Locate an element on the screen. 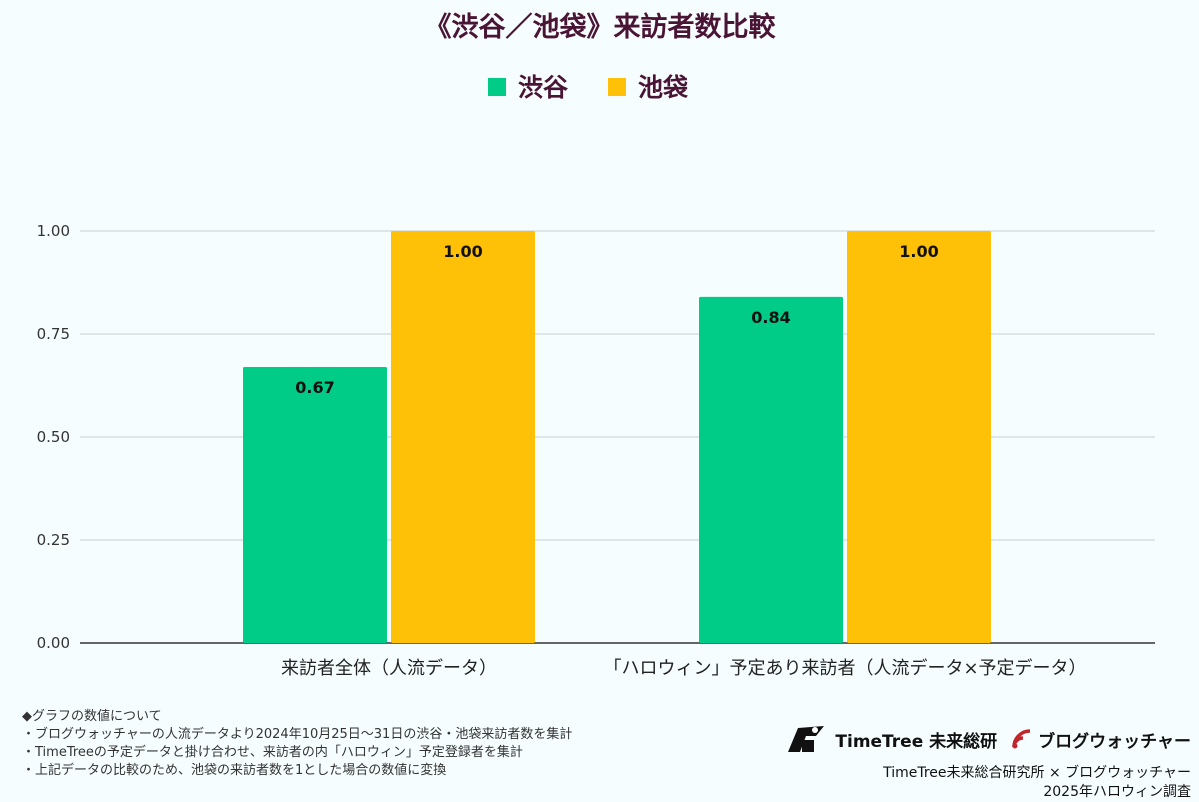  bar-data-labels: 0.67 1.00 0.84 1.00 is located at coordinates (616, 319).